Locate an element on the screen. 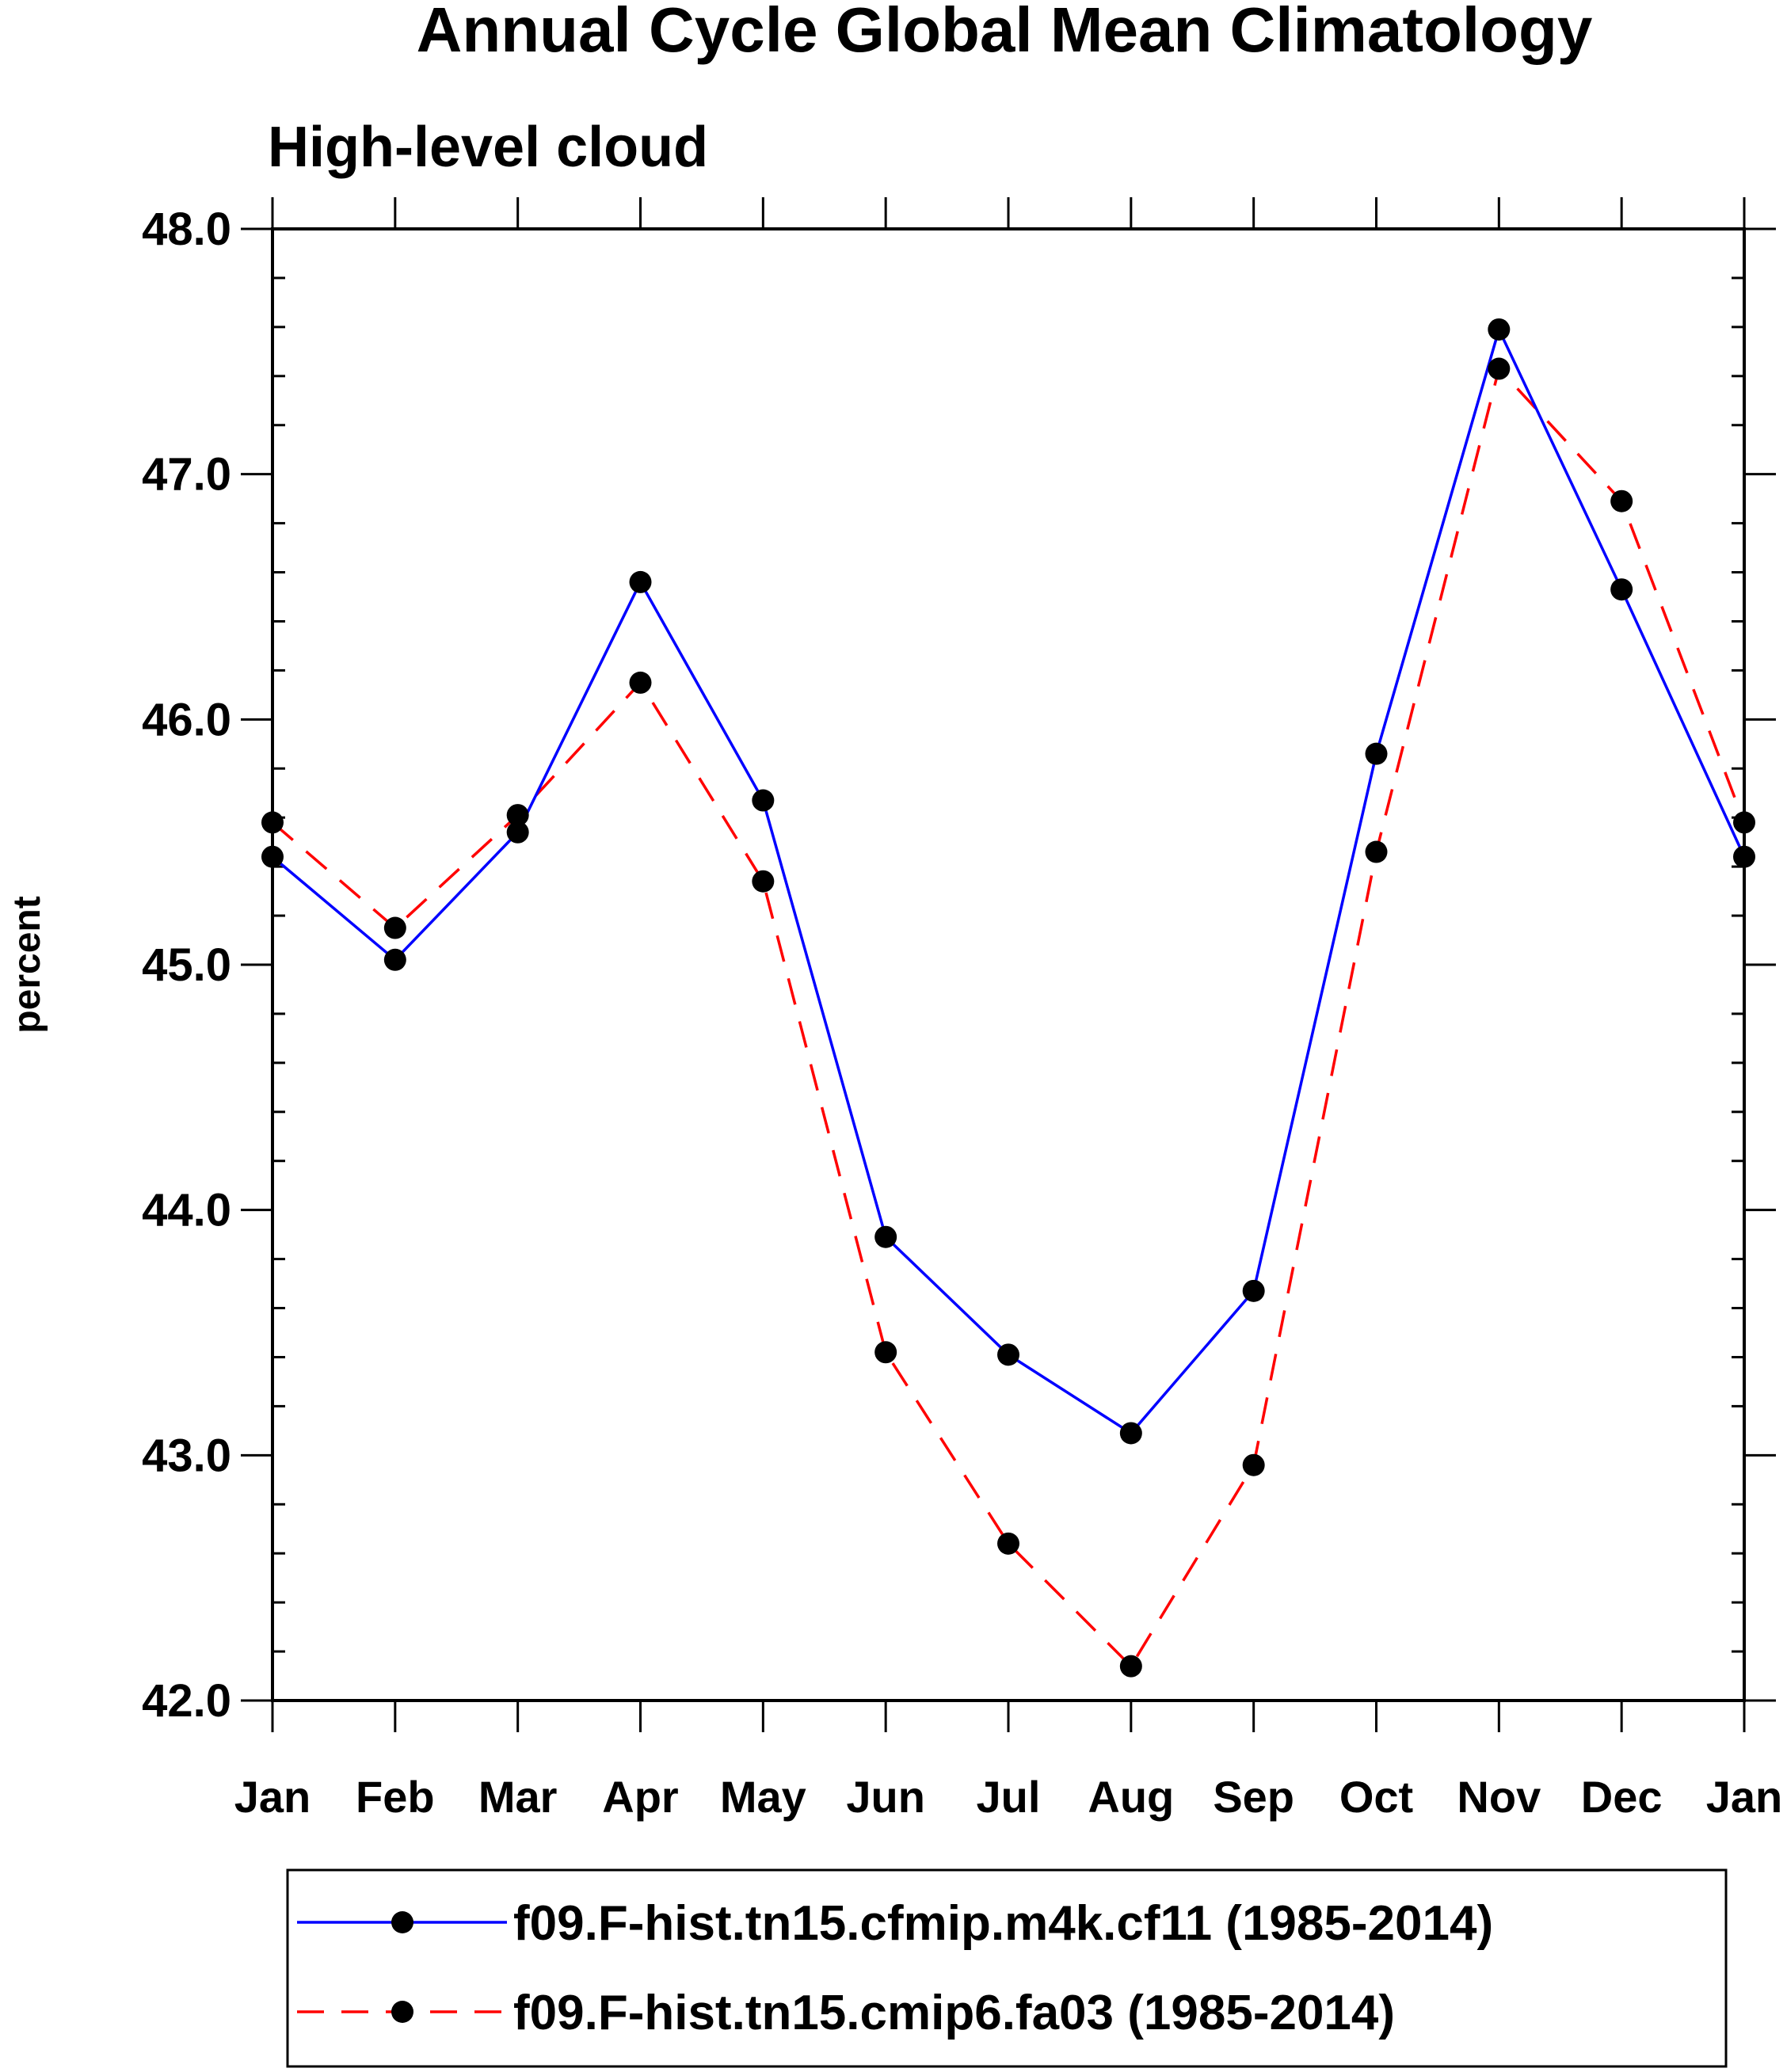 Image resolution: width=1787 pixels, height=2072 pixels. x-tick-label: Nov is located at coordinates (1499, 1797).